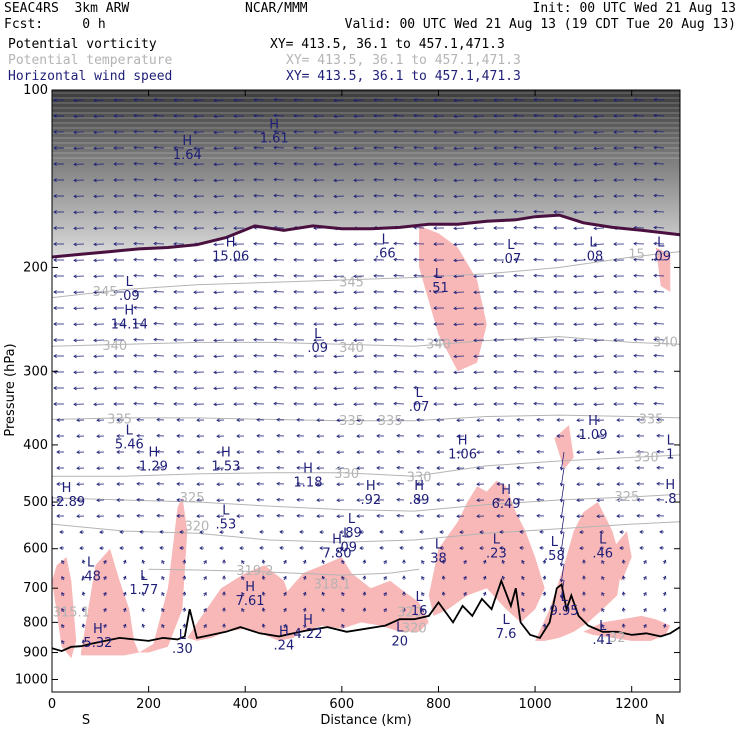 This screenshot has height=740, width=740. What do you see at coordinates (351, 533) in the screenshot?
I see `extremum-value: .89` at bounding box center [351, 533].